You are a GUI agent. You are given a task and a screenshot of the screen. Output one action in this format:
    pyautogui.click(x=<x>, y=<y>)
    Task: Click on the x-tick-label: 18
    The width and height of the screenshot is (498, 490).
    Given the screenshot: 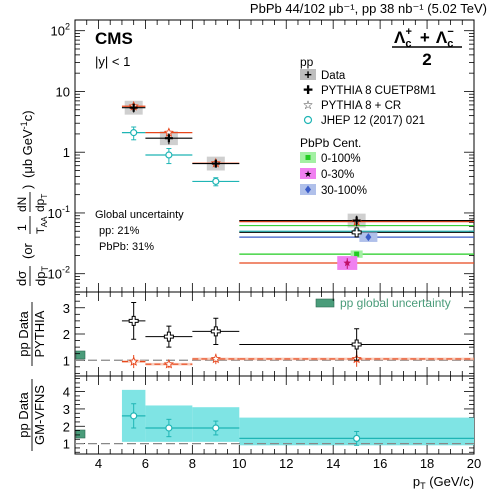 What is the action you would take?
    pyautogui.click(x=427, y=463)
    